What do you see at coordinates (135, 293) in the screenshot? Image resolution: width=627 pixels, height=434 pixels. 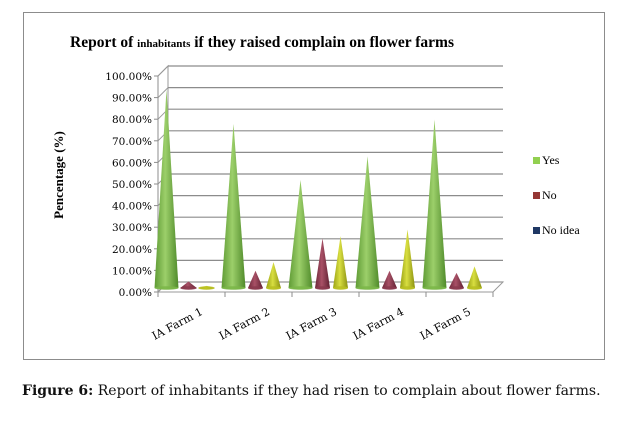 I see `y-tick-label: 0.00%` at bounding box center [135, 293].